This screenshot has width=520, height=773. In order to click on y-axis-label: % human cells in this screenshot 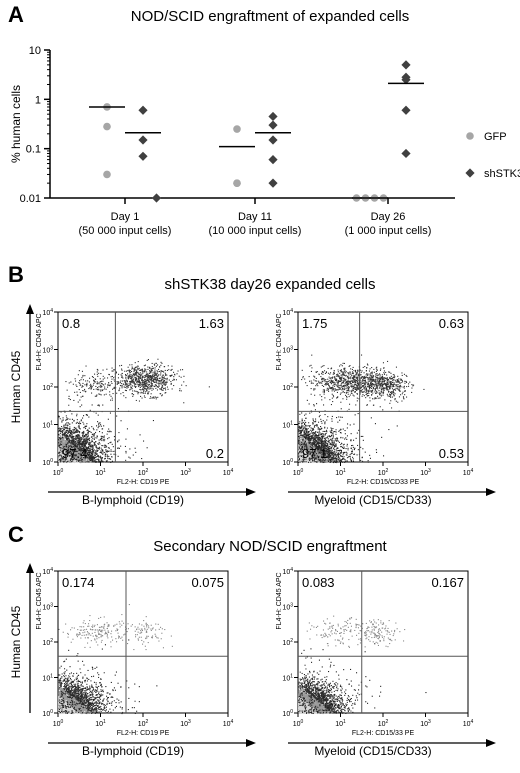, I will do `click(16, 124)`.